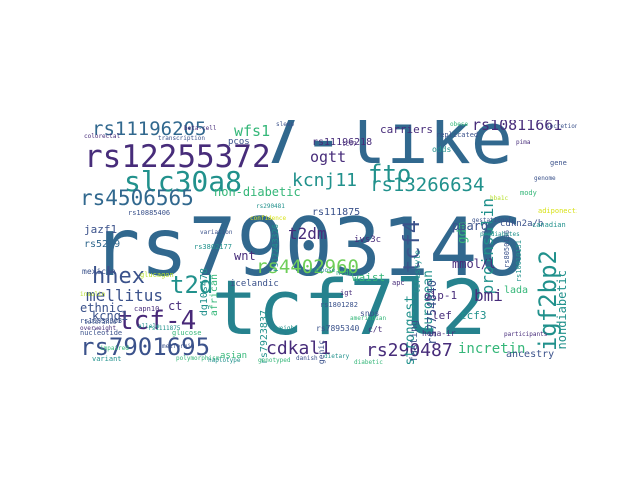 This screenshot has height=480, width=640. Describe the element at coordinates (390, 174) in the screenshot. I see `word-cloud-word: fto` at that location.